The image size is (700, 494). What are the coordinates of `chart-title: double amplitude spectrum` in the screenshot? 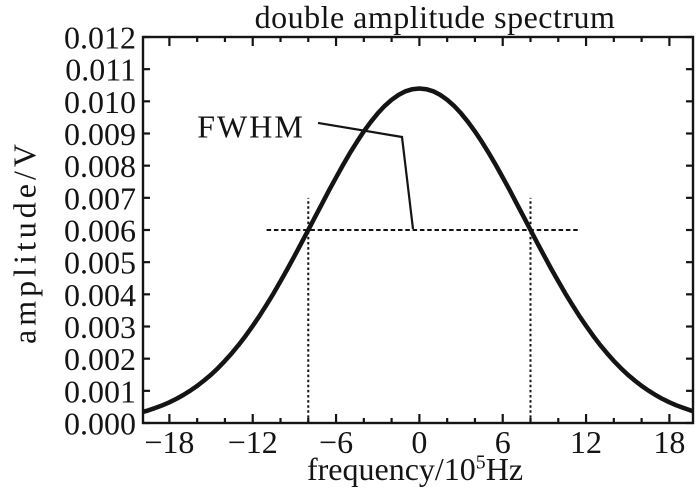 It's located at (435, 17).